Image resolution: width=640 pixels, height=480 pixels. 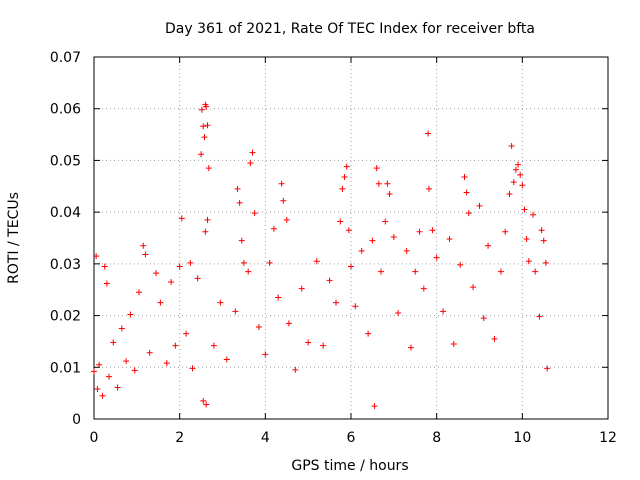 What do you see at coordinates (65, 265) in the screenshot?
I see `y-tick-label: 0.03` at bounding box center [65, 265].